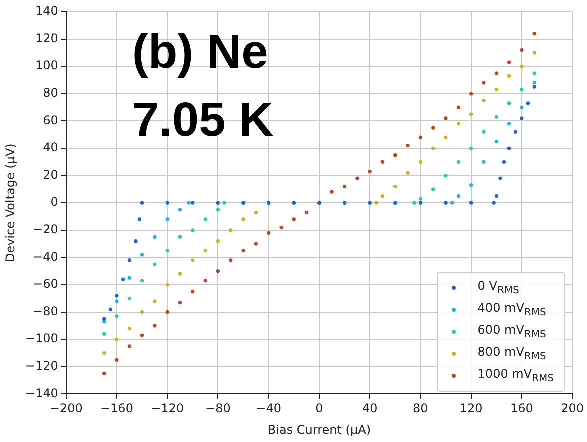 The image size is (587, 442). Describe the element at coordinates (320, 409) in the screenshot. I see `x-tick-label: 0` at that location.